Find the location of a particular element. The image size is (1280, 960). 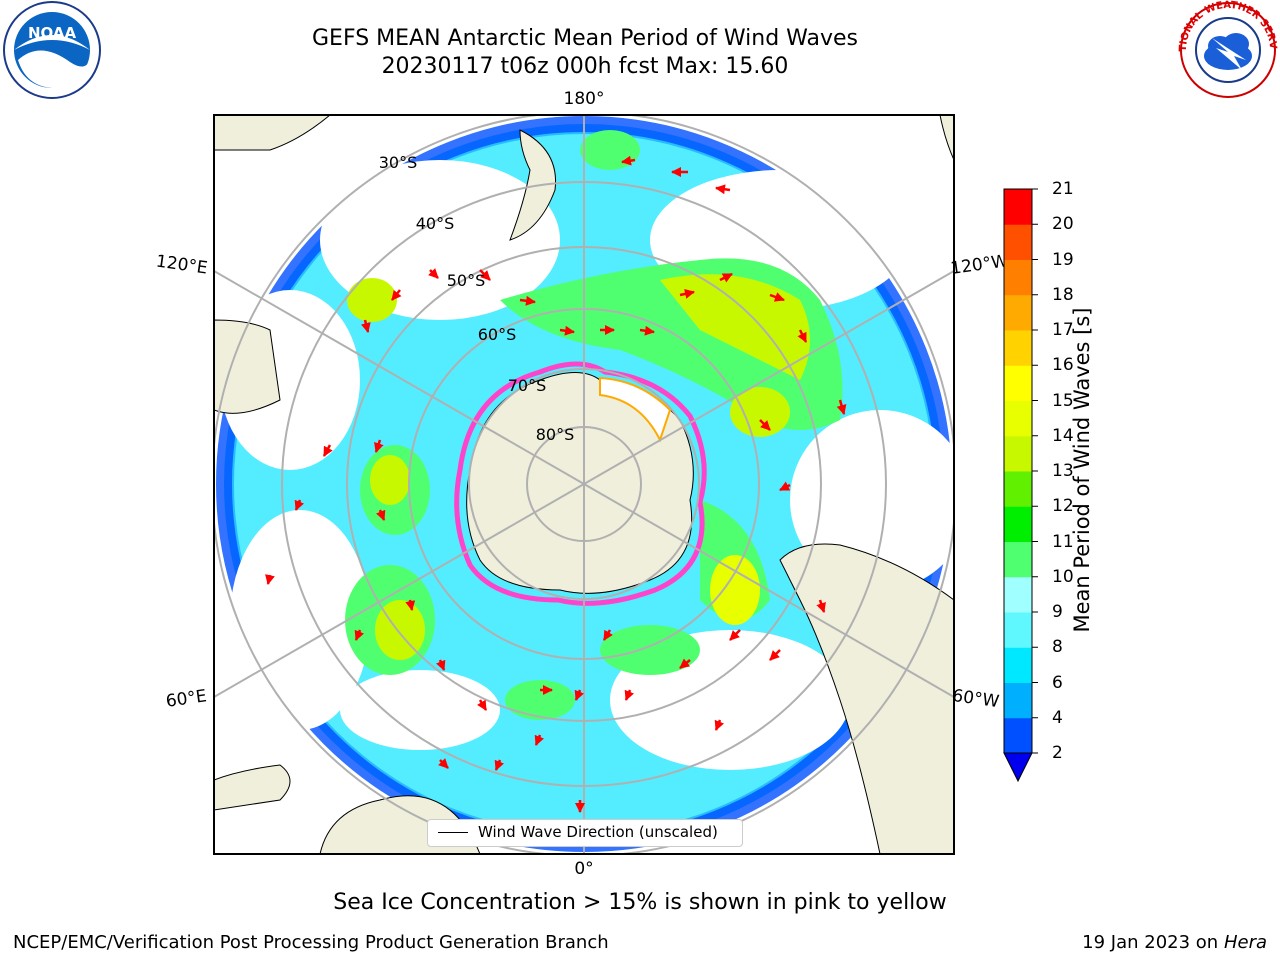

colorbar-tick-label: 18 is located at coordinates (1063, 294).